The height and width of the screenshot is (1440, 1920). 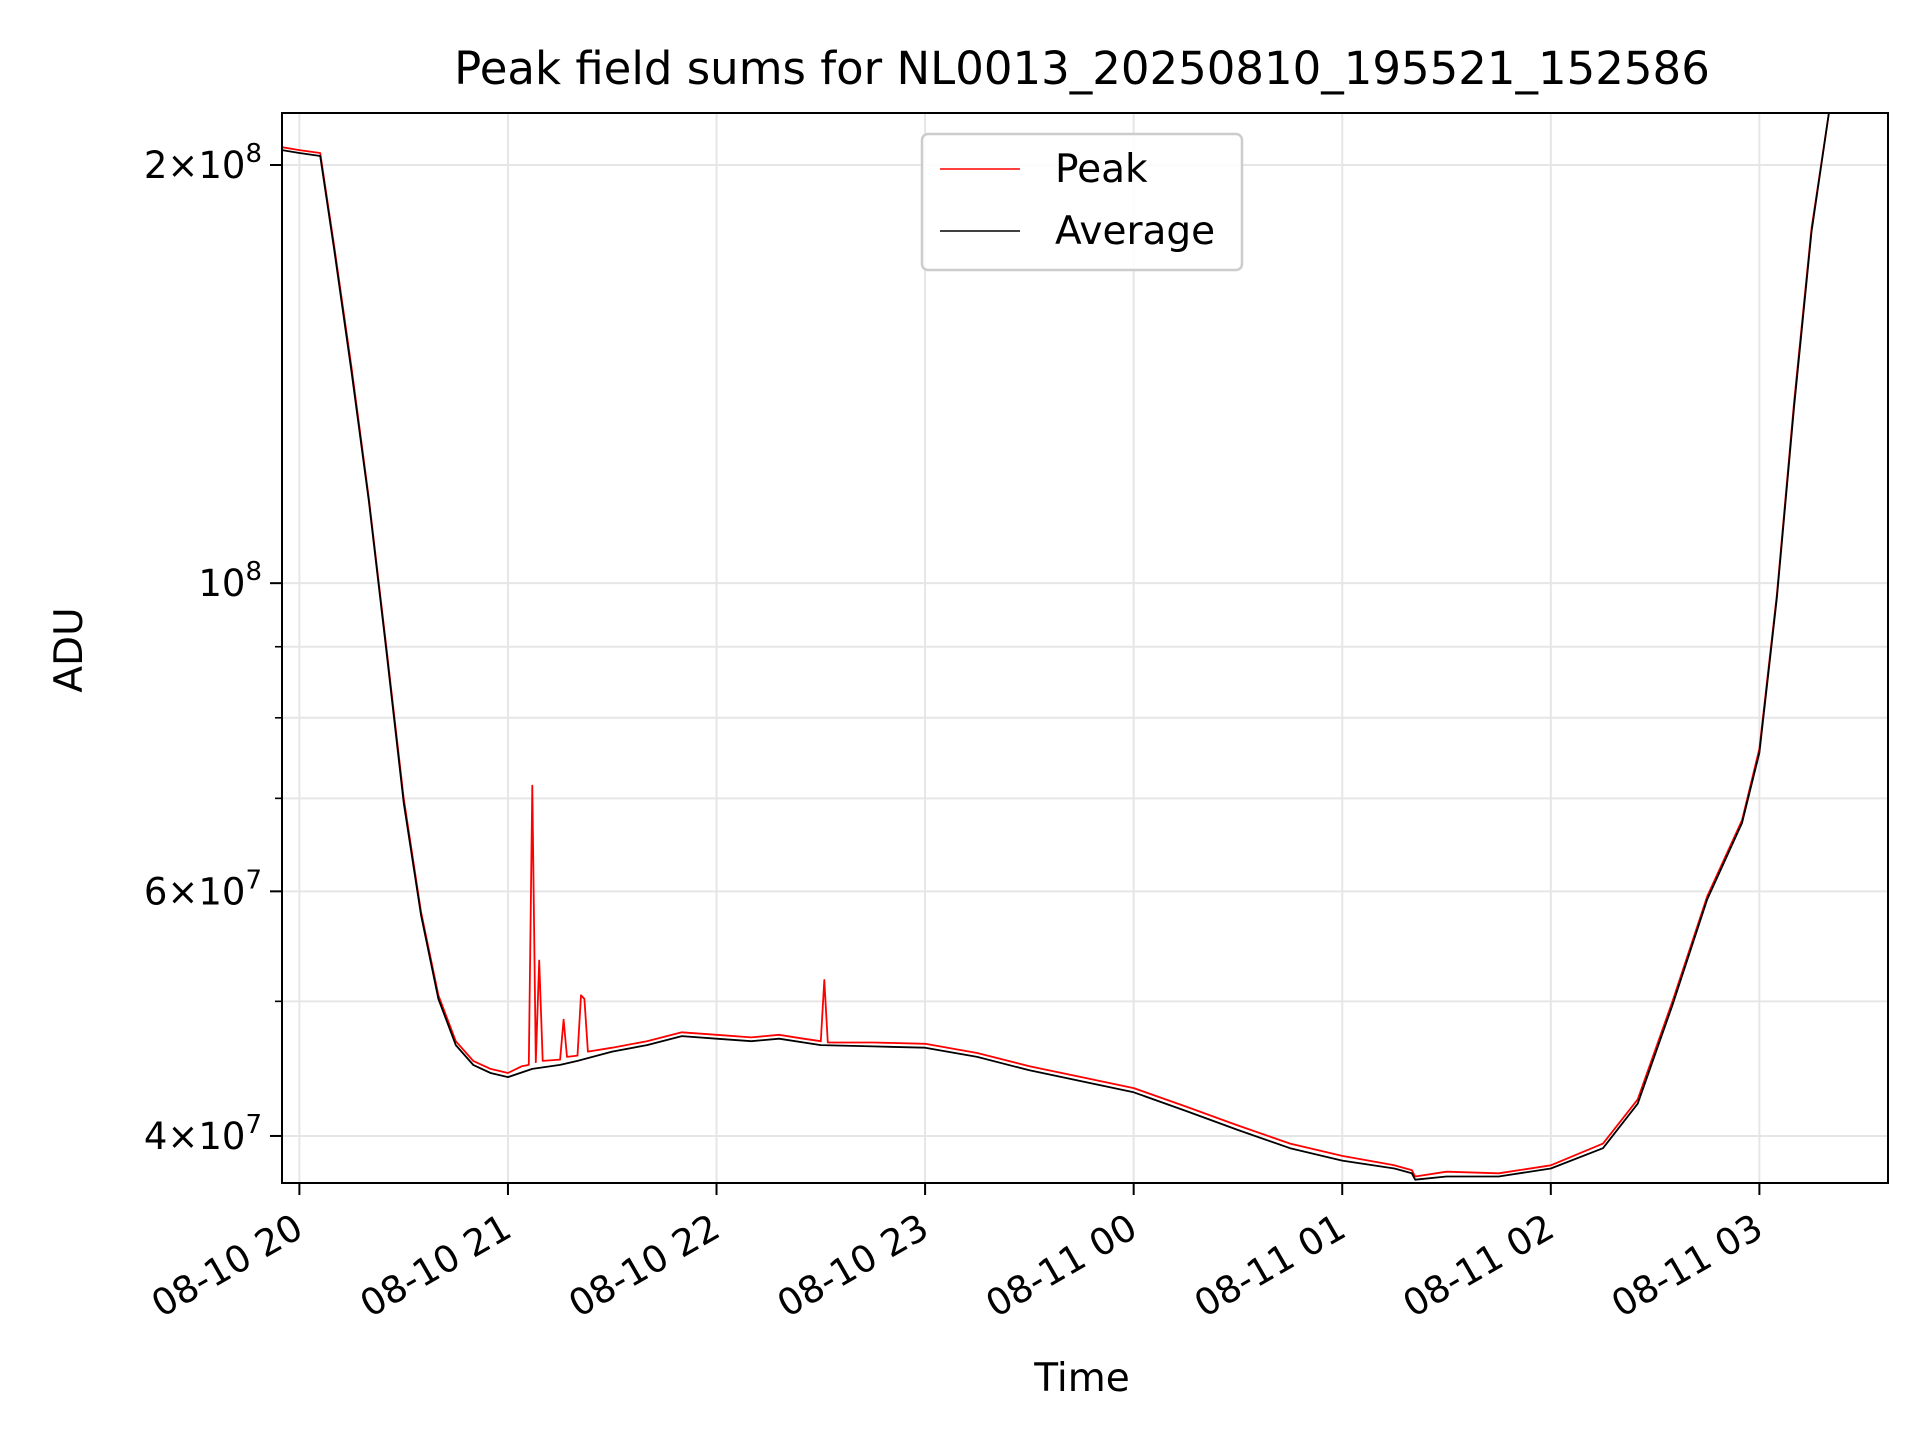 I want to click on x-axis-label: Time, so click(x=1081, y=1378).